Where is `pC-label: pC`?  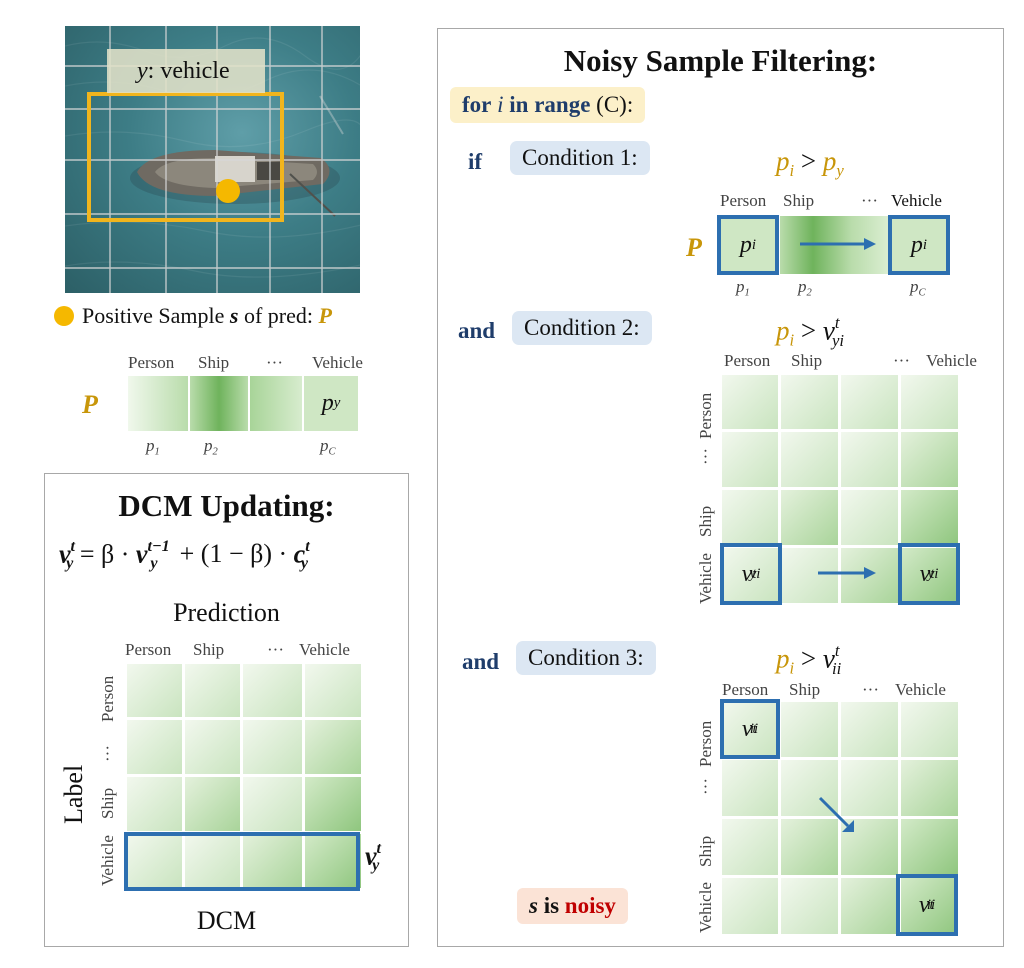
pC-label: pC is located at coordinates (328, 447).